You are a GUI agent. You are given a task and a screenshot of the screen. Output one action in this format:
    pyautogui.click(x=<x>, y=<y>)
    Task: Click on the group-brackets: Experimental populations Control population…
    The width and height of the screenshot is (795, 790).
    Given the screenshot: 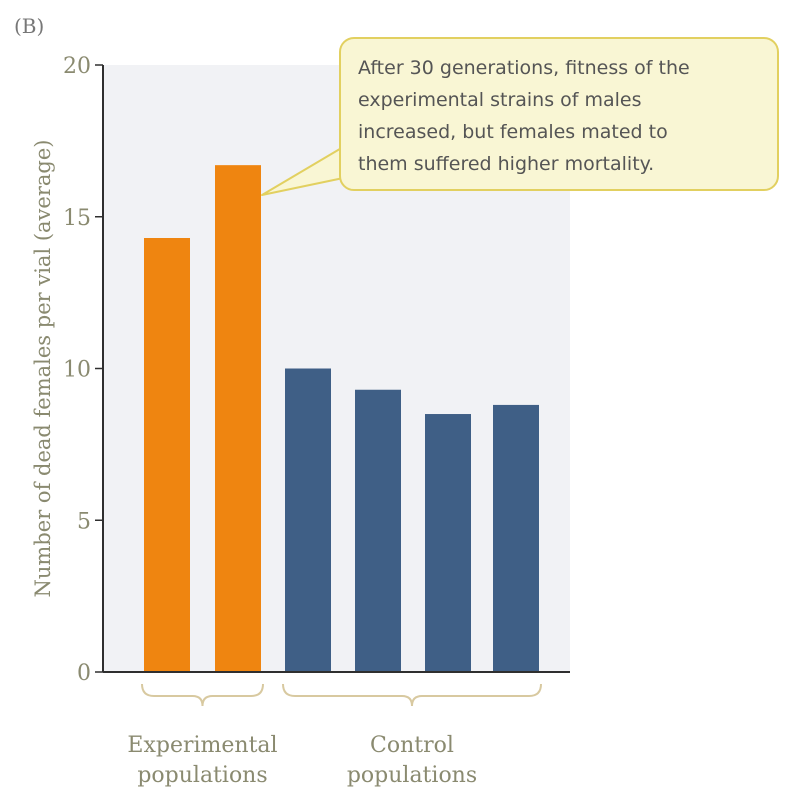 What is the action you would take?
    pyautogui.click(x=334, y=735)
    